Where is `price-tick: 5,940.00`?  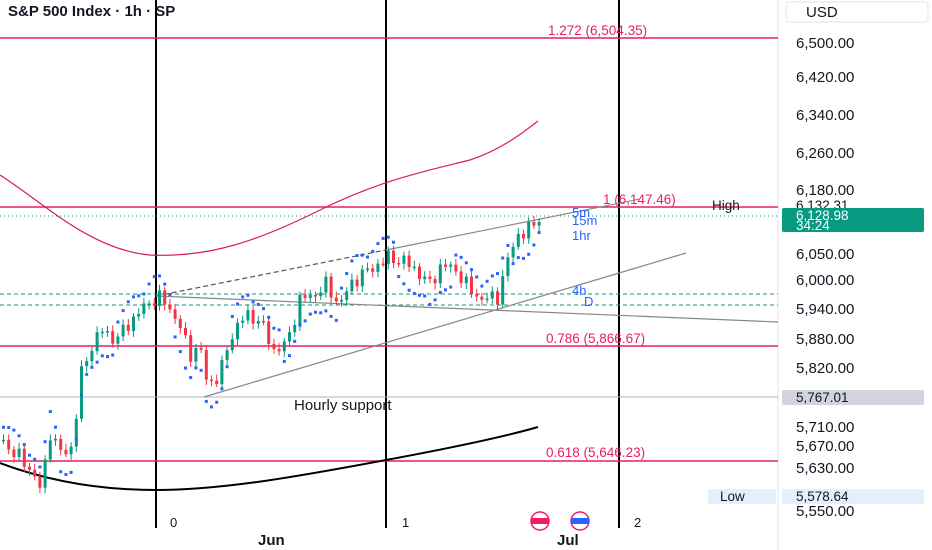
price-tick: 5,940.00 is located at coordinates (825, 309).